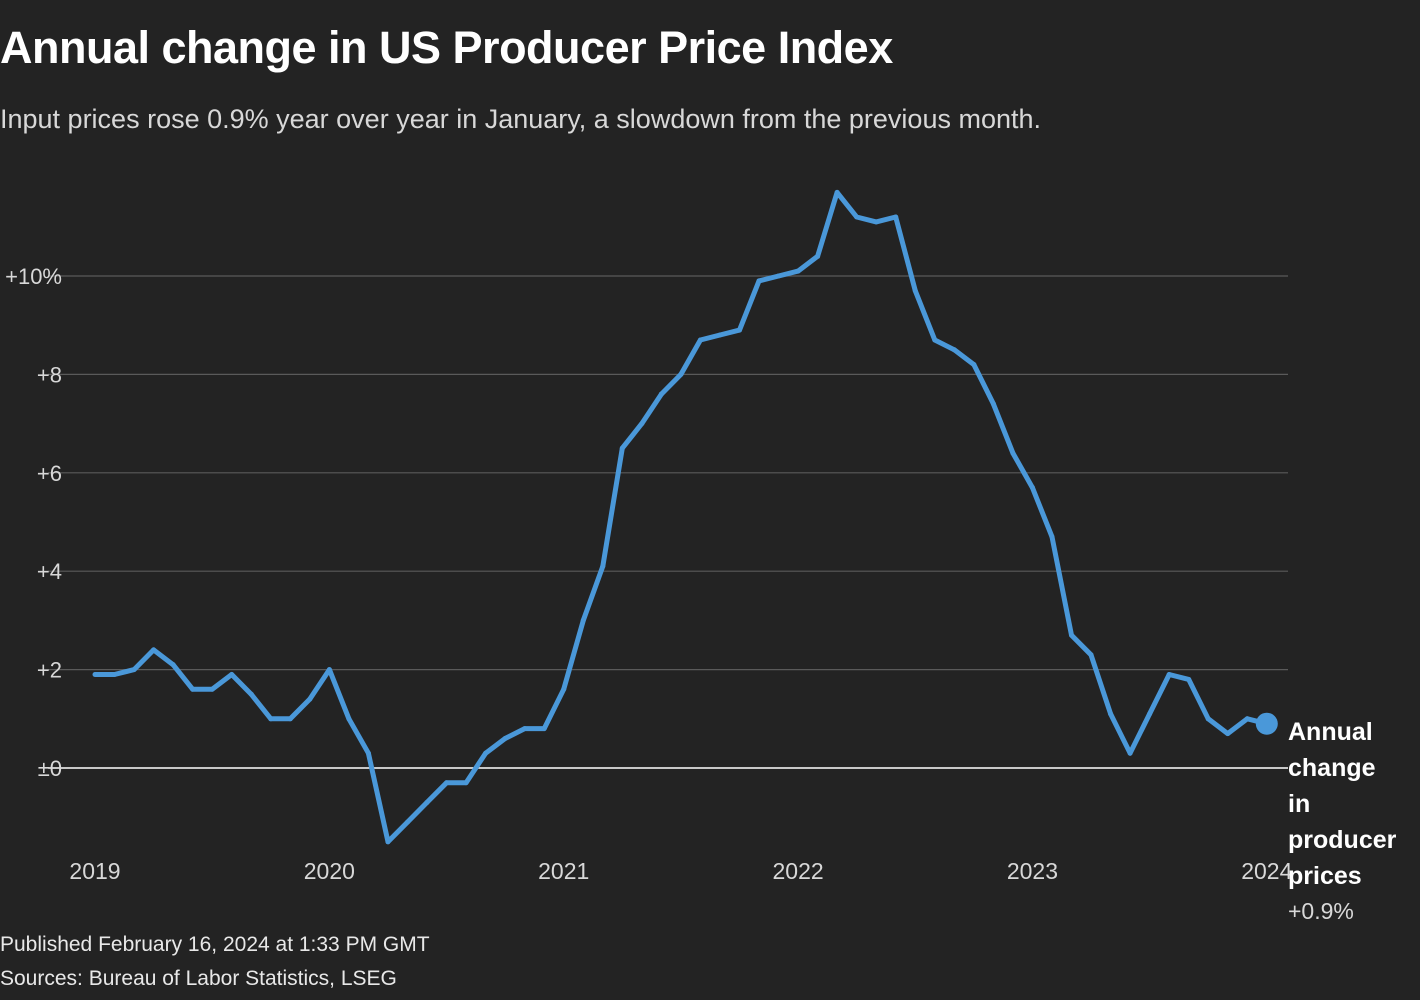 The width and height of the screenshot is (1420, 1000). Describe the element at coordinates (49, 571) in the screenshot. I see `y-tick-label: +4` at that location.